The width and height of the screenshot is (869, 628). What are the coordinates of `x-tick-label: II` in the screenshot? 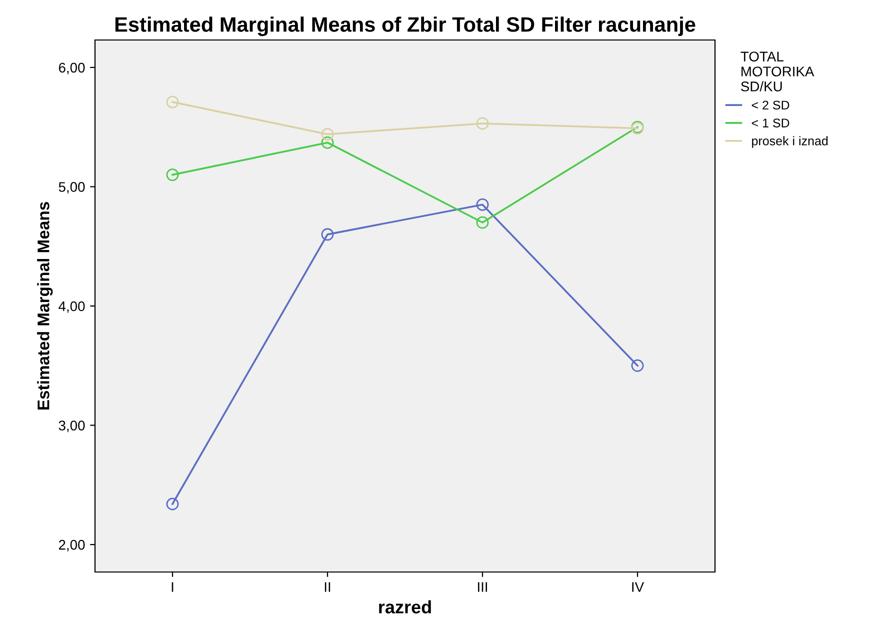 It's located at (327, 587).